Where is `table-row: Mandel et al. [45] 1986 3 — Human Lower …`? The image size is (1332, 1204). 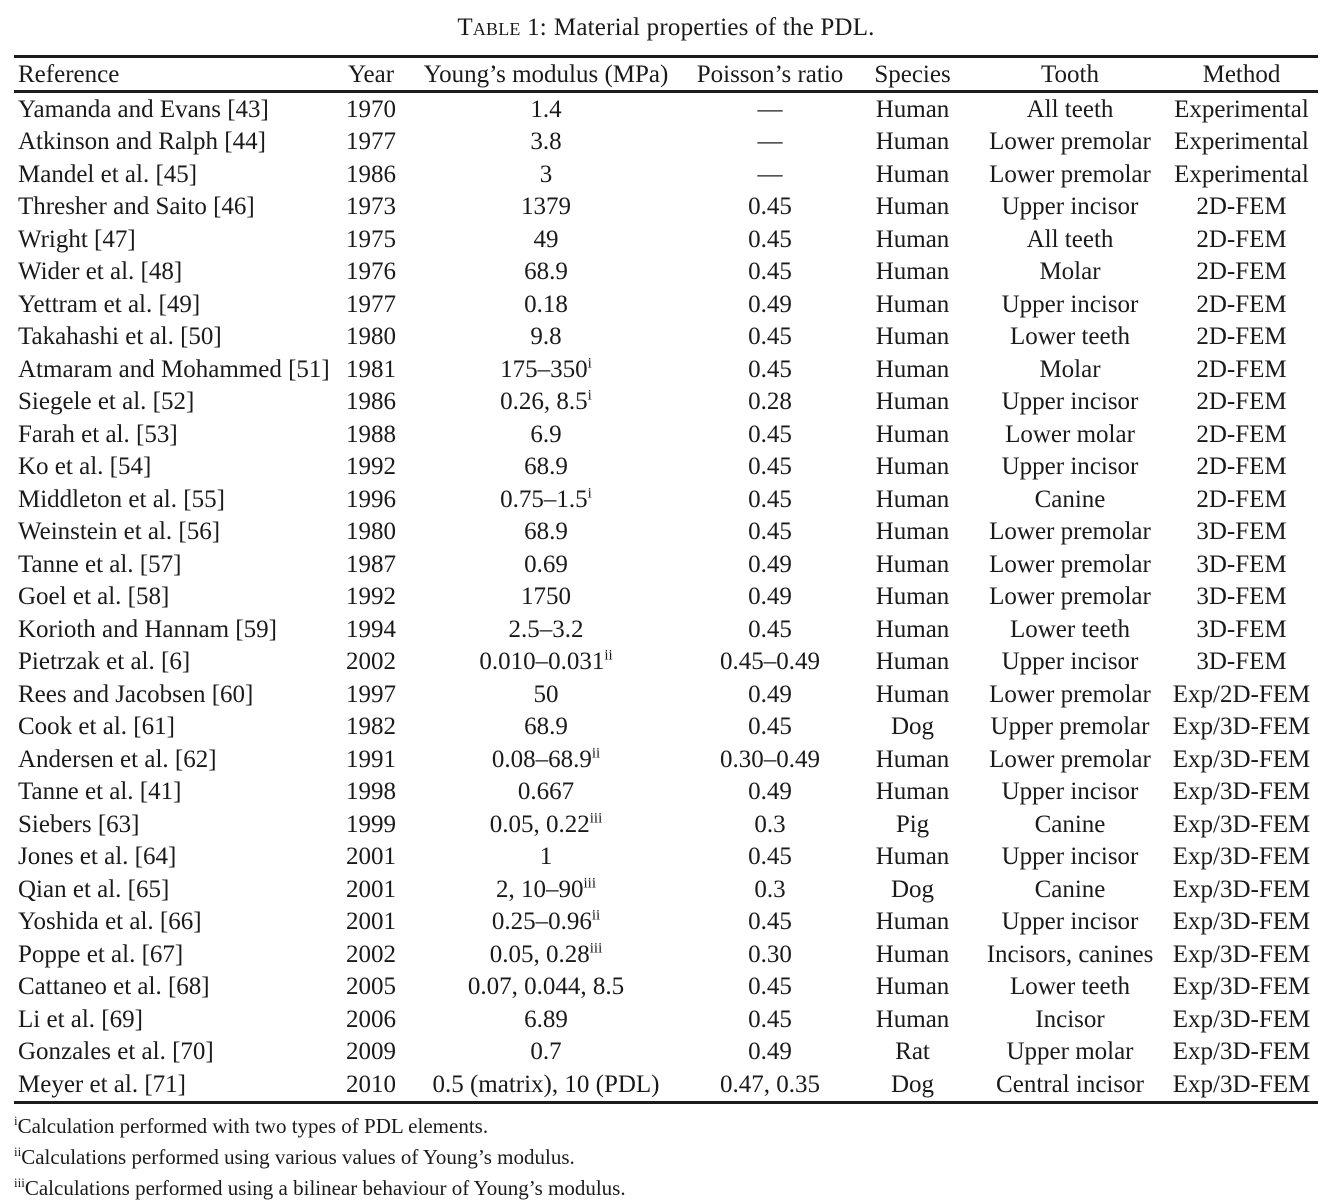
table-row: Mandel et al. [45] 1986 3 — Human Lower … is located at coordinates (666, 174).